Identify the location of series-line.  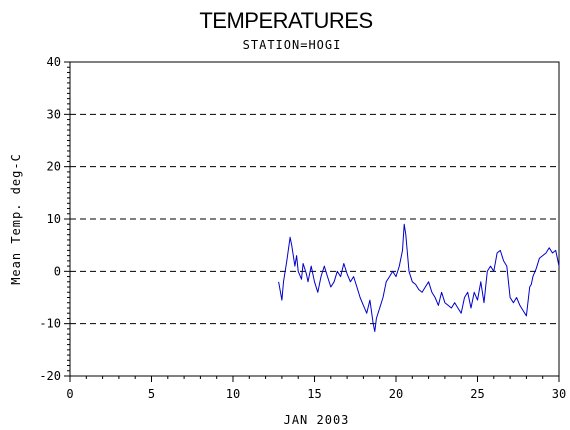
(419, 277).